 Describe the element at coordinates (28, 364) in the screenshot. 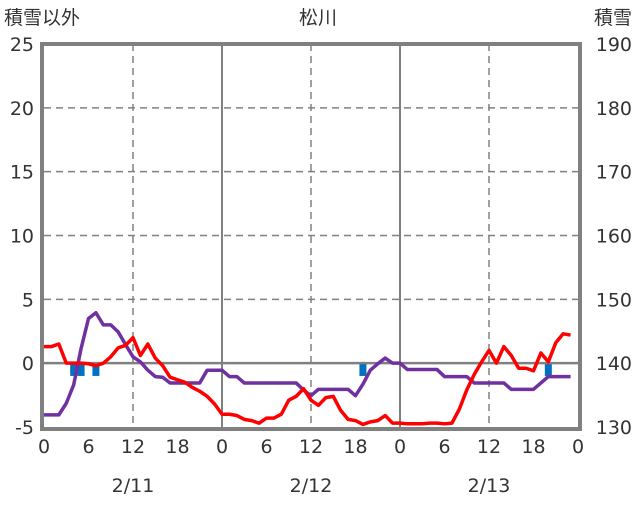

I see `left-tick-label: 0` at that location.